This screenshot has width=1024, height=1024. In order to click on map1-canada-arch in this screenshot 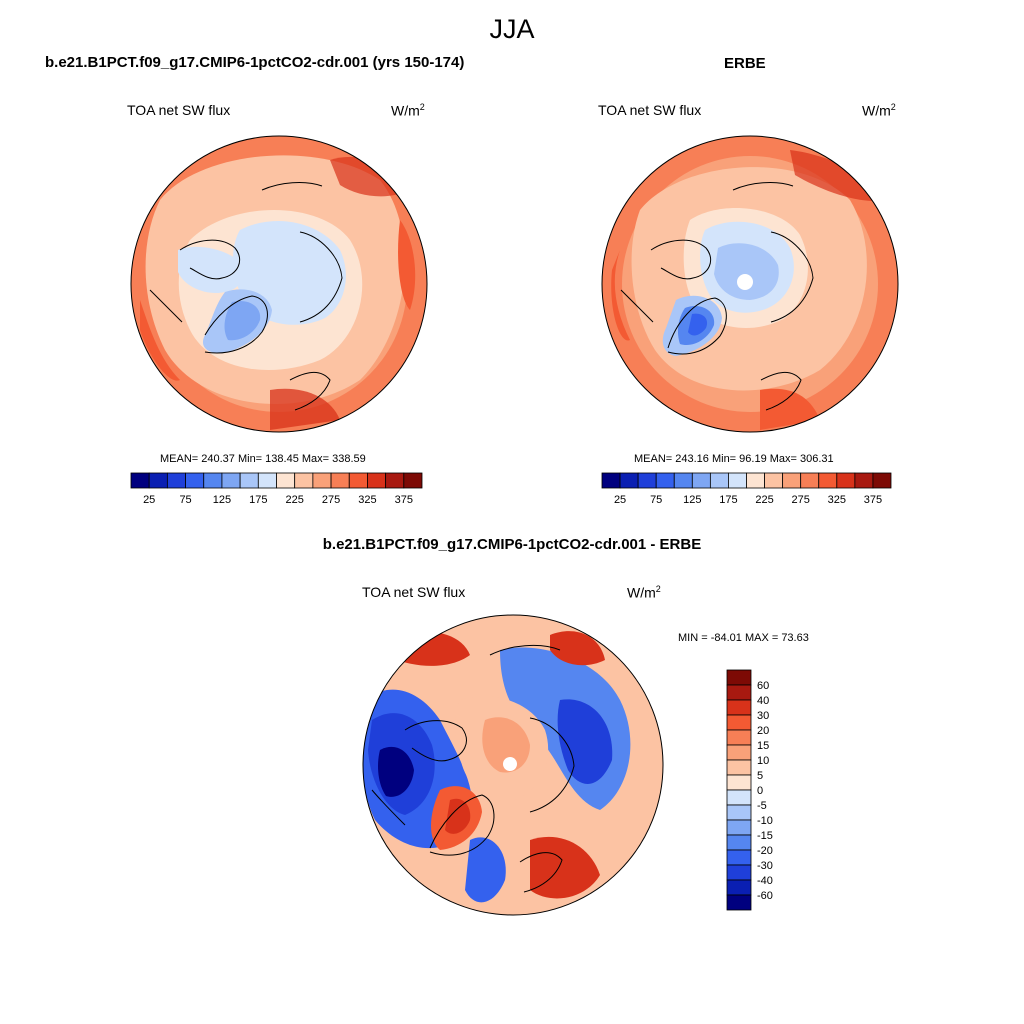, I will do `click(211, 270)`.